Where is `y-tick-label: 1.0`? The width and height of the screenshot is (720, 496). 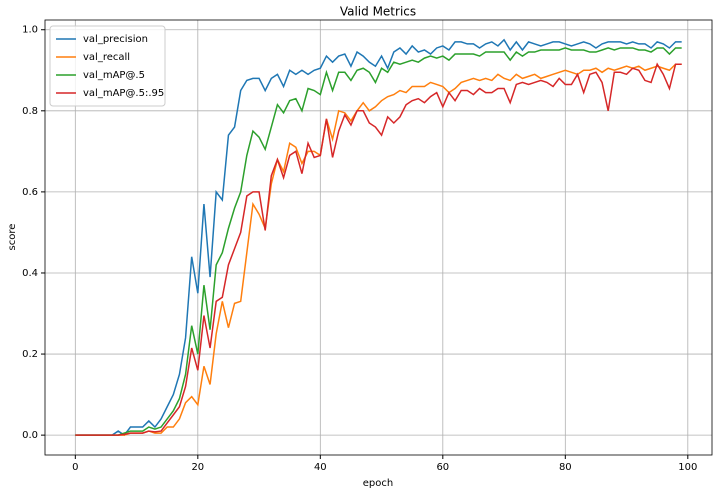 y-tick-label: 1.0 is located at coordinates (30, 30).